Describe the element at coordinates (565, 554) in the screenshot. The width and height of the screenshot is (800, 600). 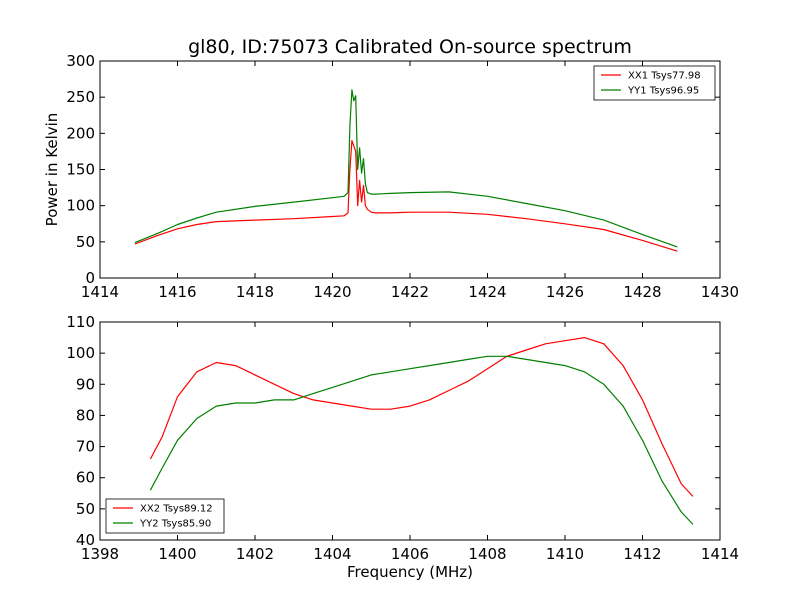
I see `bottom-x-tick-label: 1410` at that location.